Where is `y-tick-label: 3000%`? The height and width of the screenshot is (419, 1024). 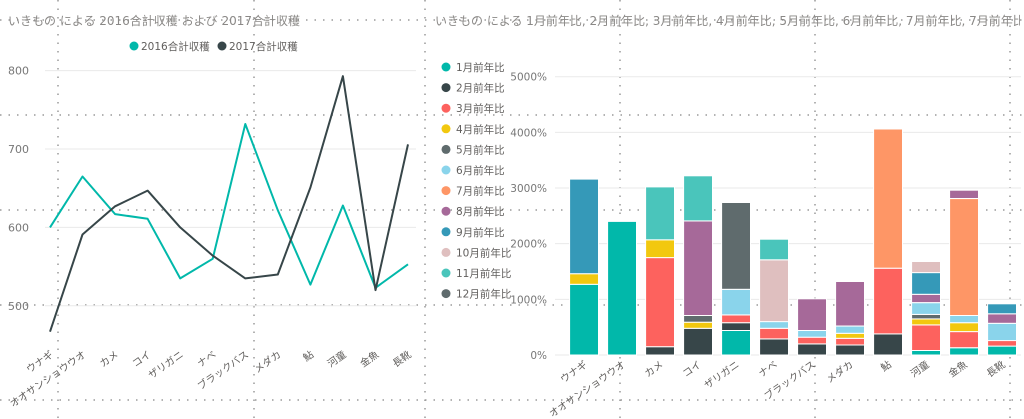 y-tick-label: 3000% is located at coordinates (528, 189).